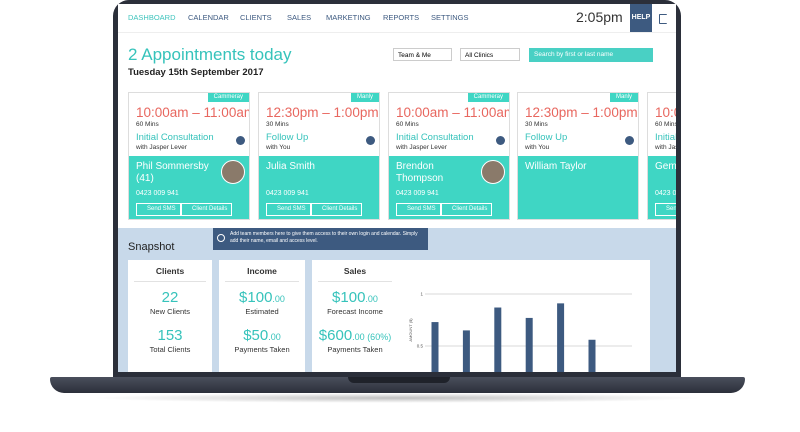 Image resolution: width=800 pixels, height=432 pixels. I want to click on nav-item: CALENDAR, so click(208, 17).